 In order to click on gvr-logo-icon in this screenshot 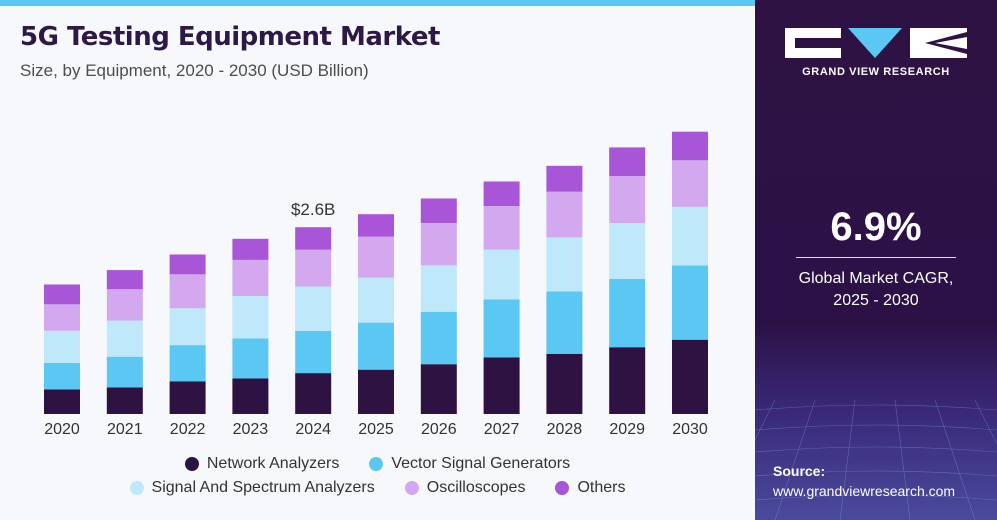, I will do `click(876, 43)`.